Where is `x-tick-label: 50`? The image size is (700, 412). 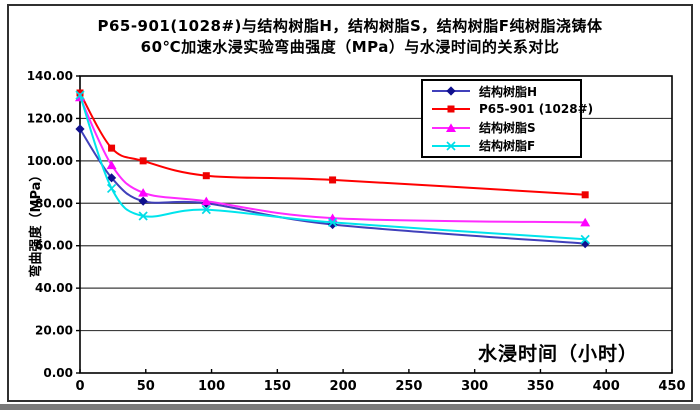 x-tick-label: 50 is located at coordinates (146, 386).